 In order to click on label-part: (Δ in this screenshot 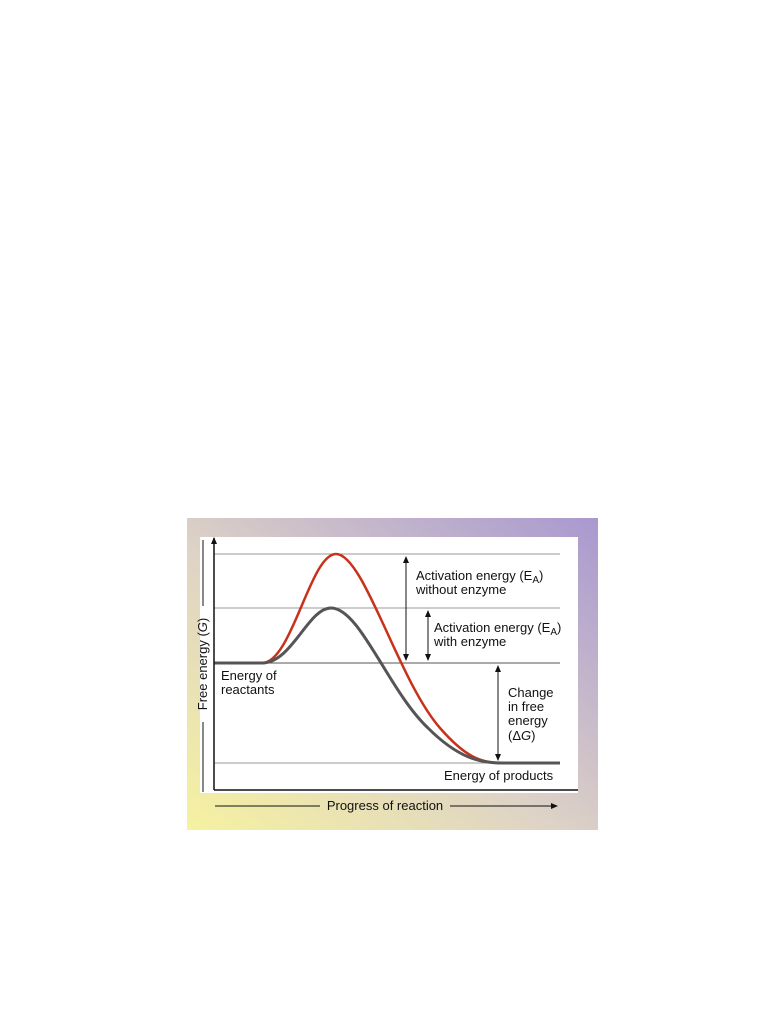, I will do `click(514, 735)`.